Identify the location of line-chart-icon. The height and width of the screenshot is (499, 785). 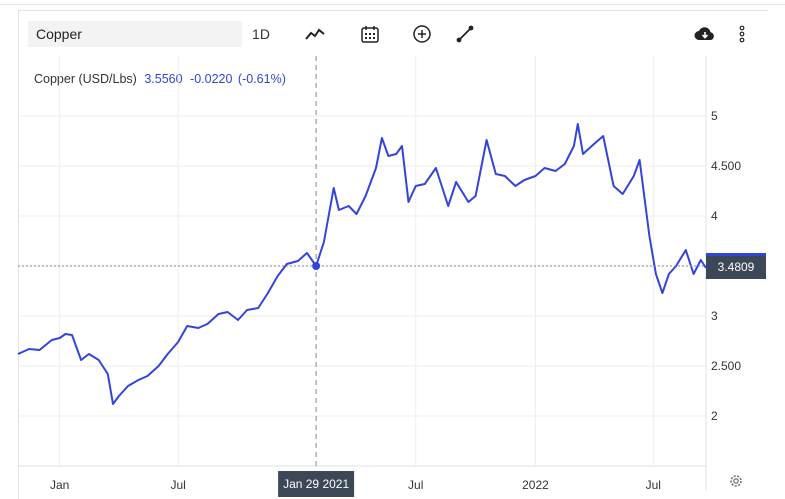
(315, 34).